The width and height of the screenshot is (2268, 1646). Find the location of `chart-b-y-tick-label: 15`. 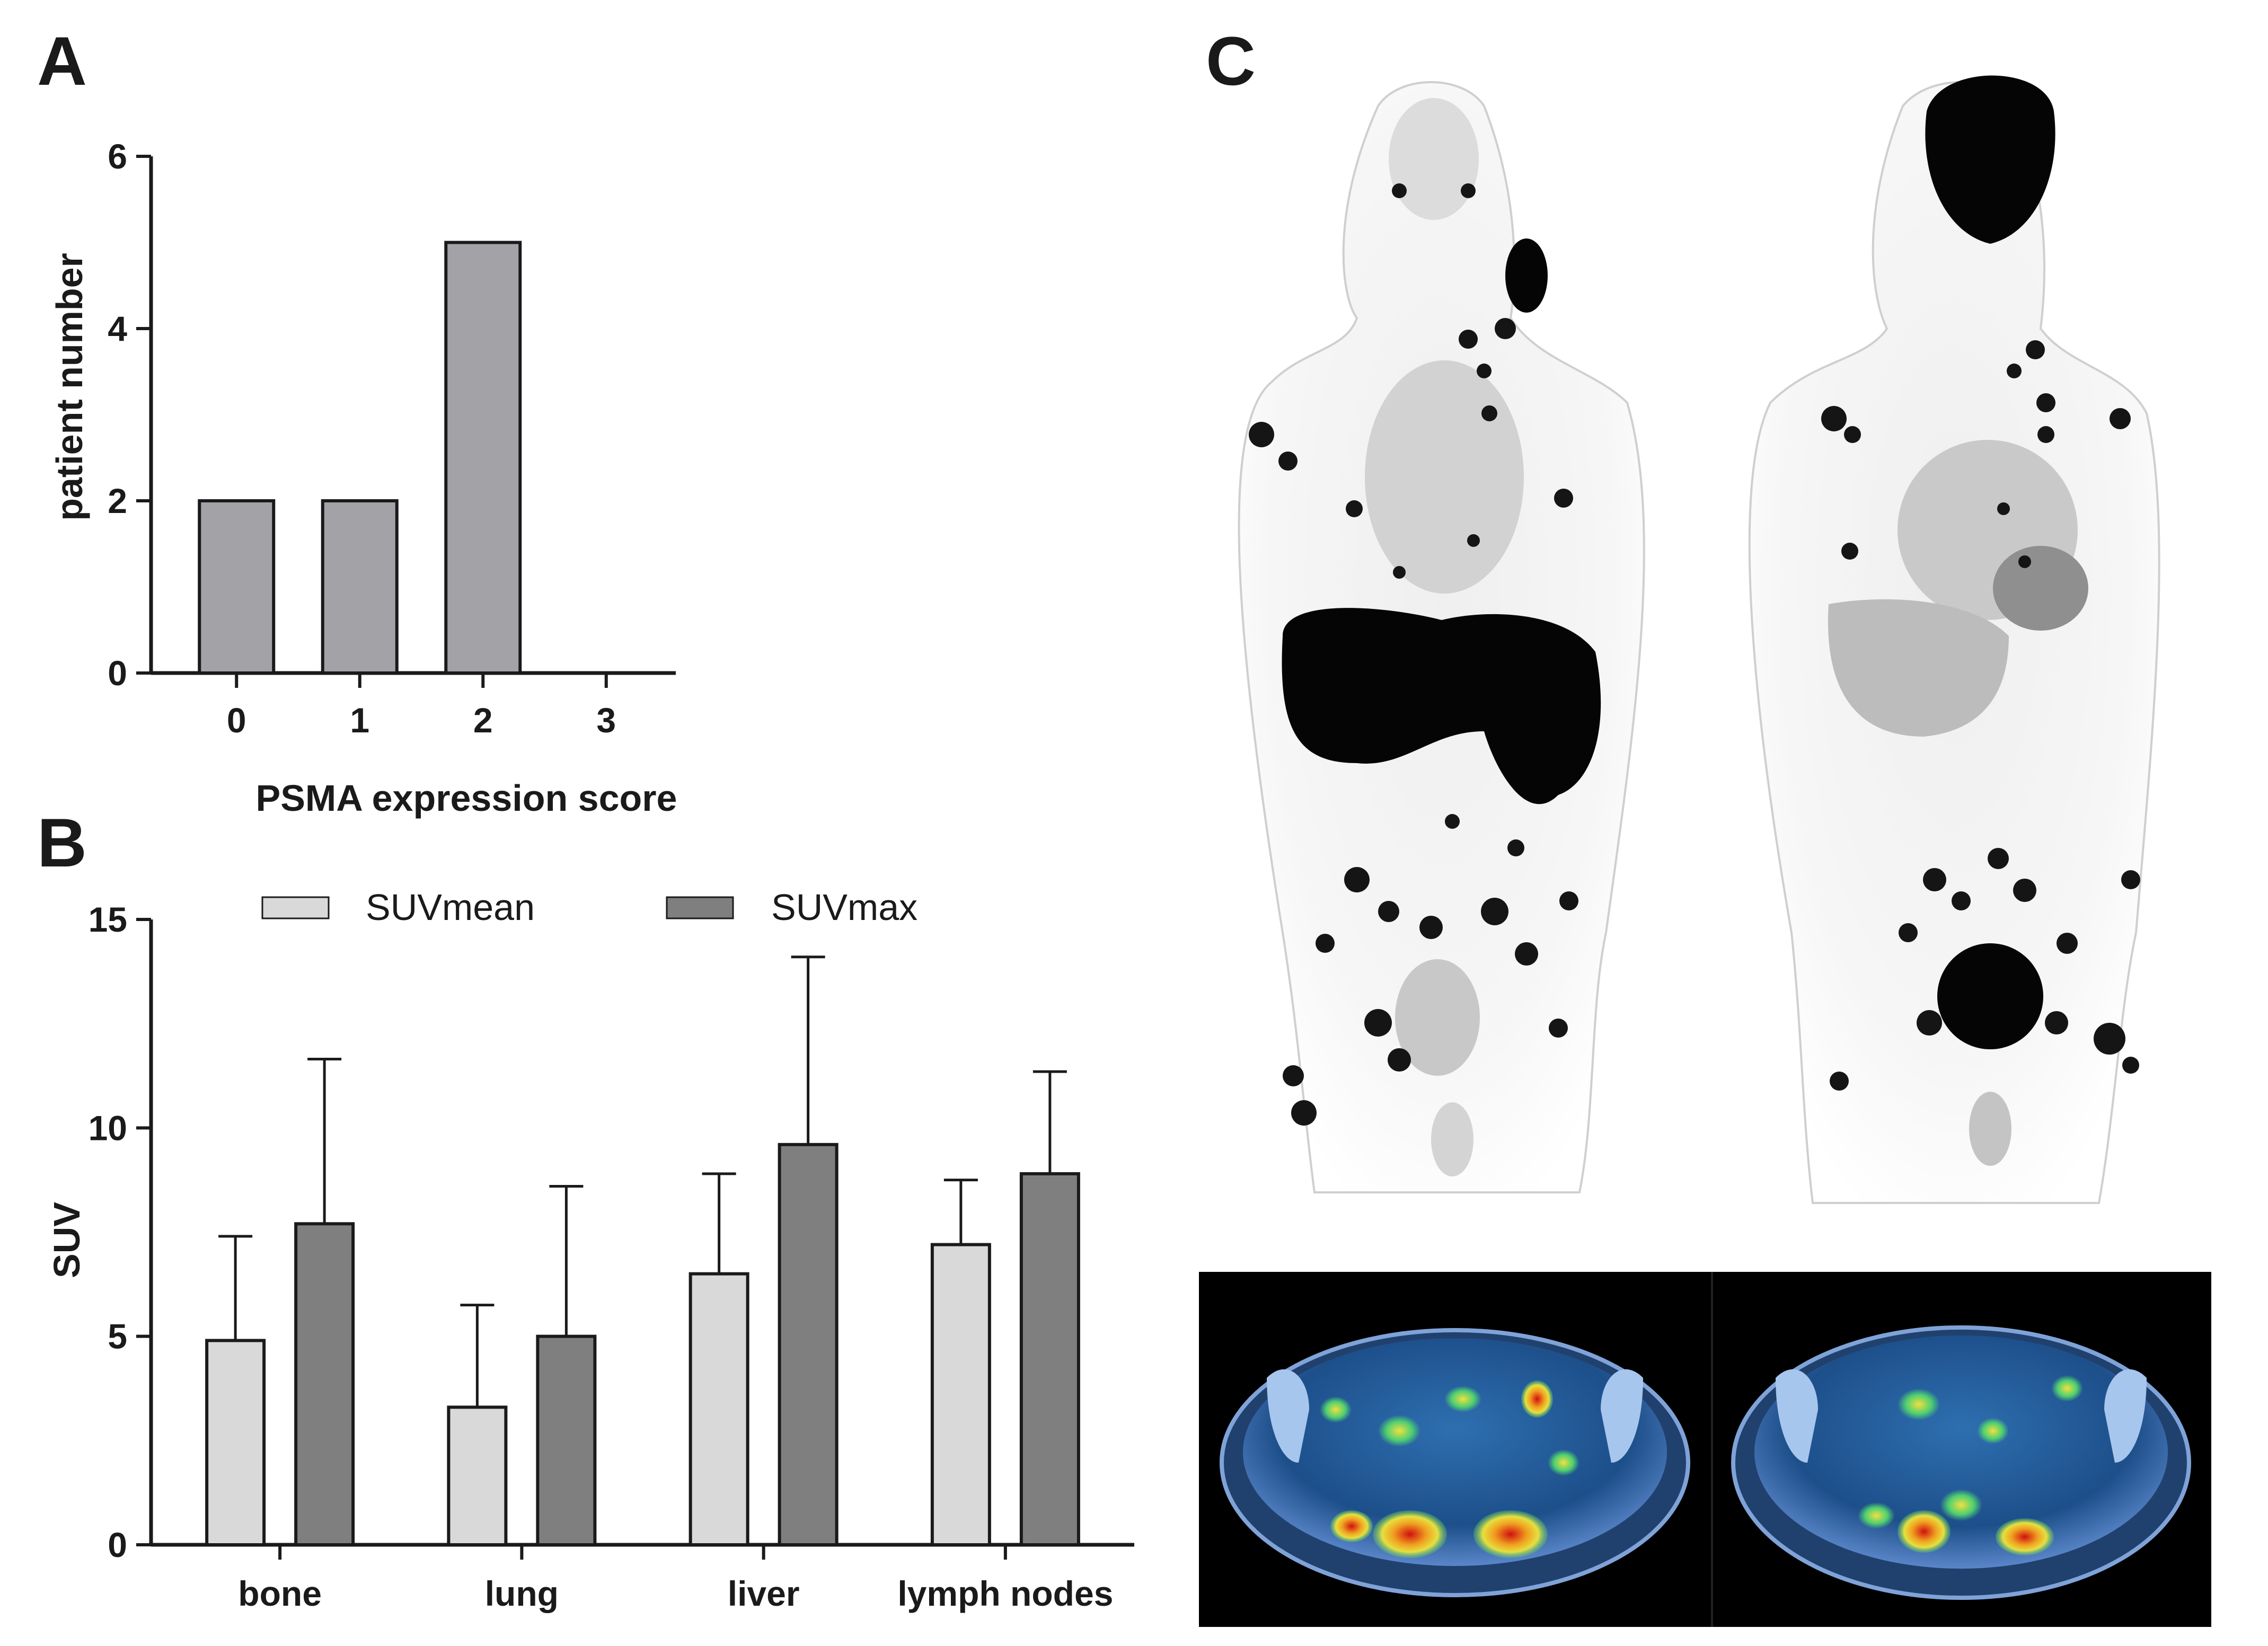

chart-b-y-tick-label: 15 is located at coordinates (108, 919).